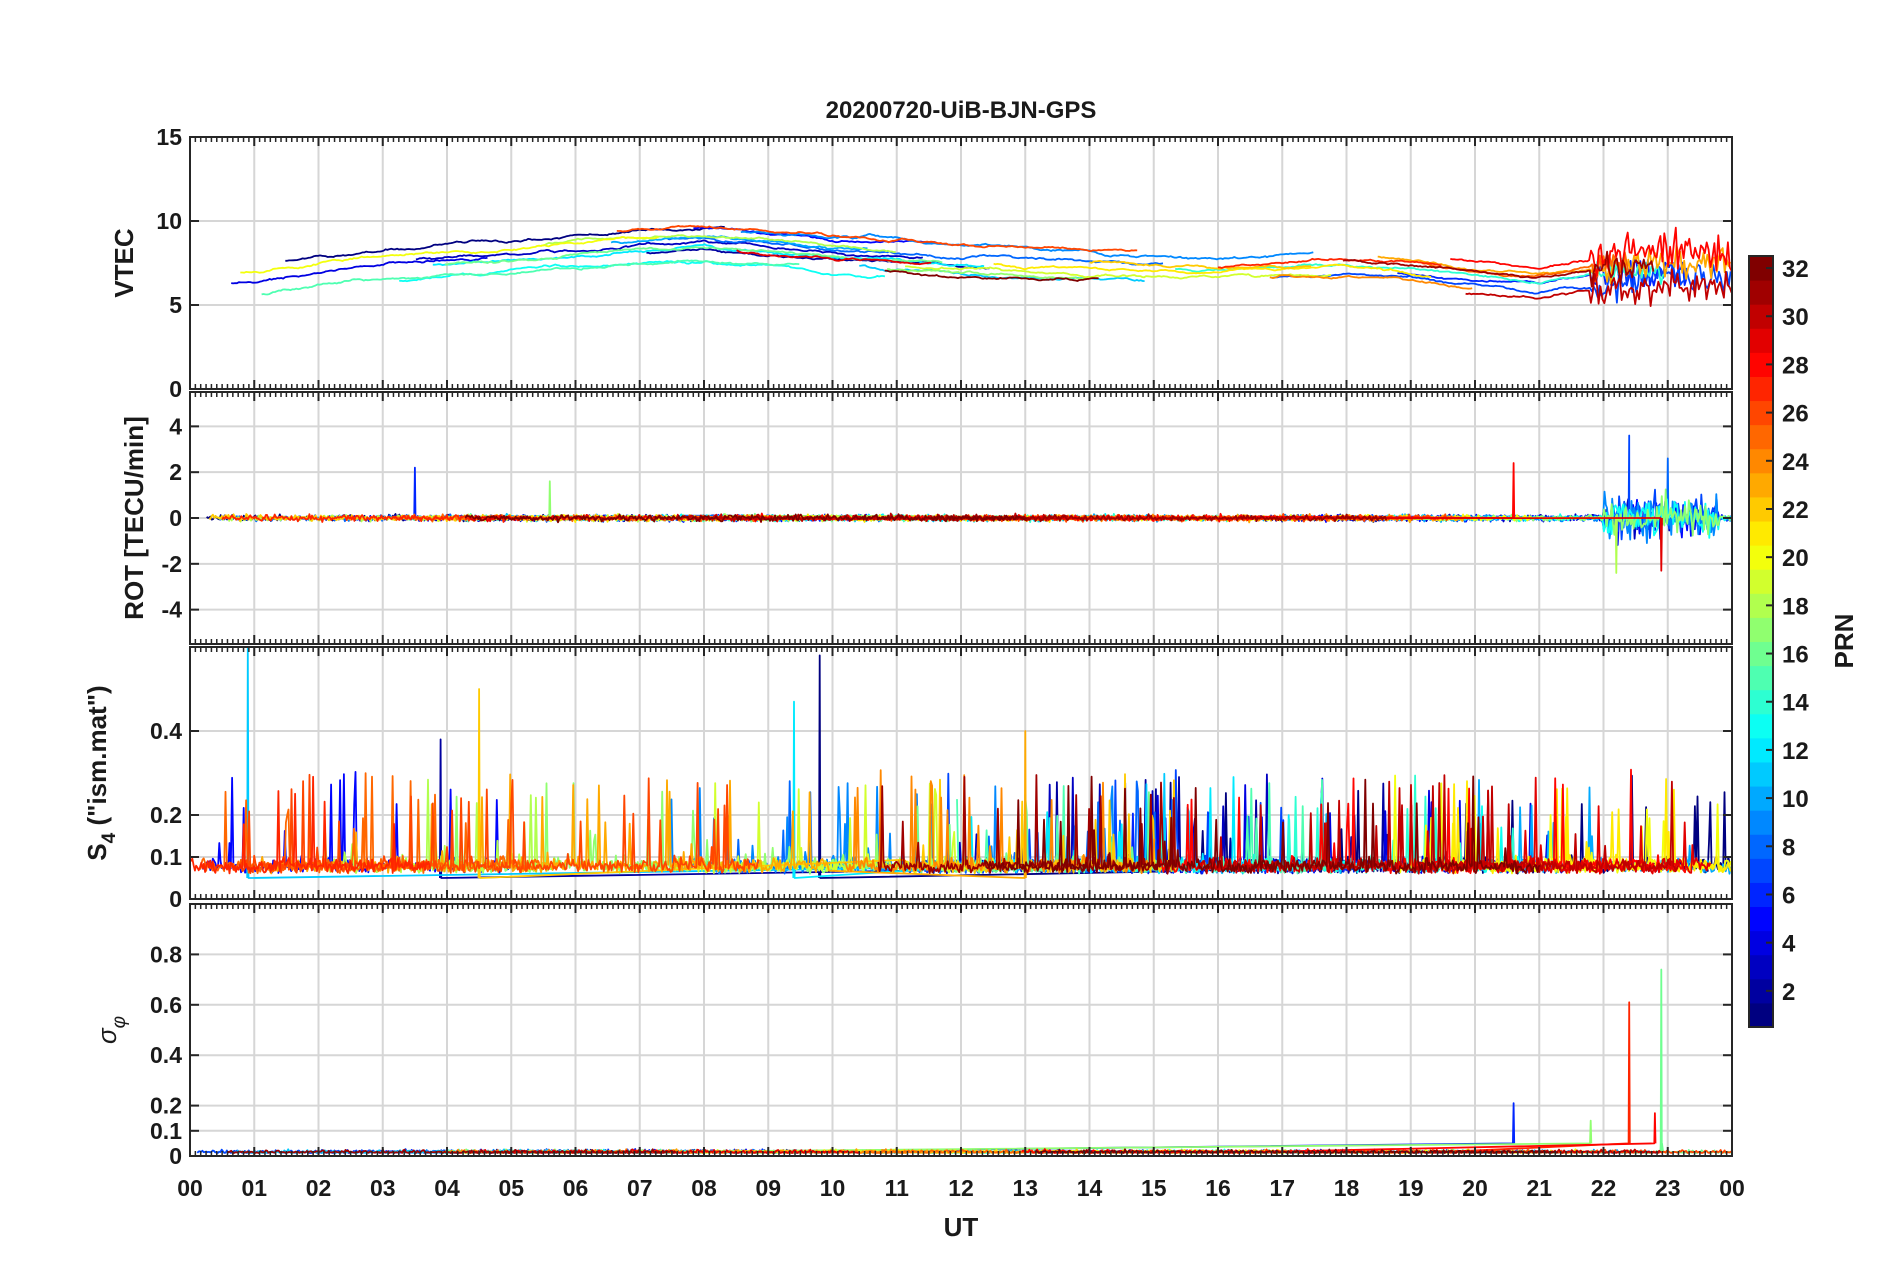 This screenshot has width=1902, height=1272. I want to click on sigma-ytick-label: 0.2, so click(166, 1106).